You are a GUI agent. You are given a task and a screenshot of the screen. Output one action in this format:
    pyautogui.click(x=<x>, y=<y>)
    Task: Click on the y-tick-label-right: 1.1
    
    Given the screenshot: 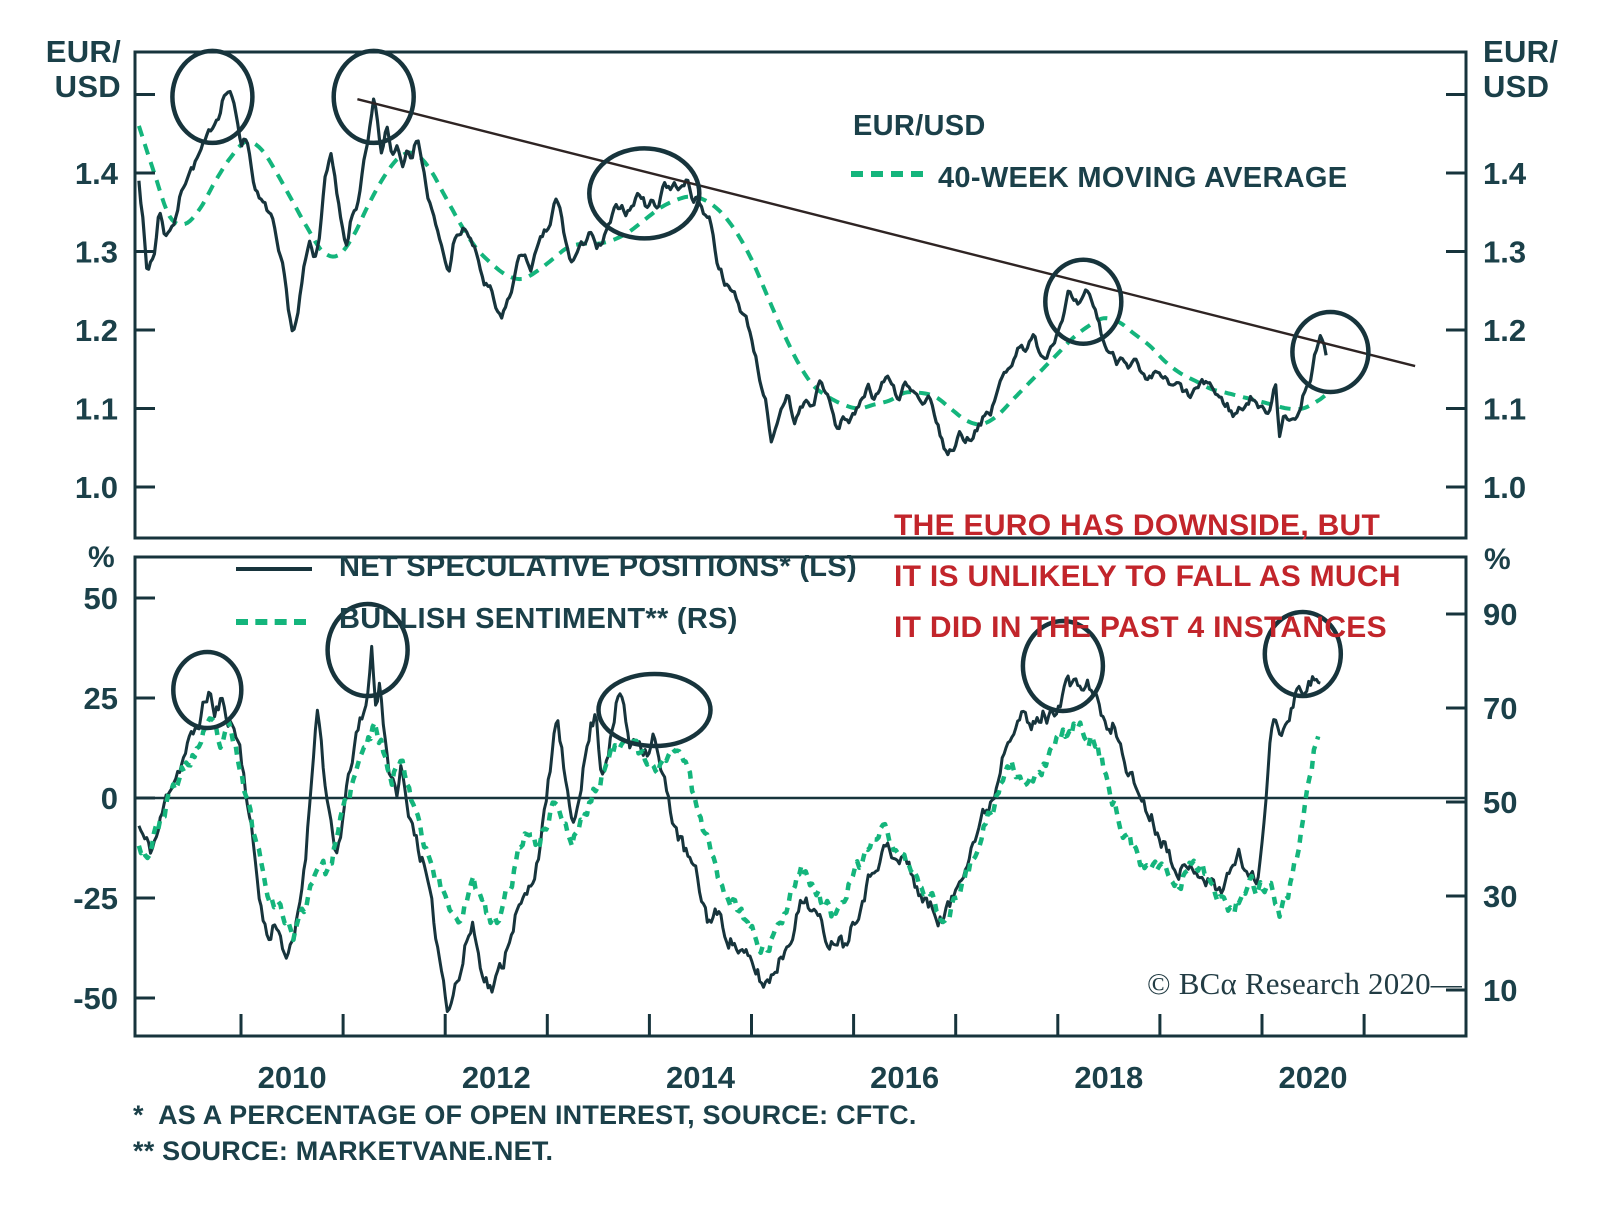 What is the action you would take?
    pyautogui.click(x=1504, y=409)
    